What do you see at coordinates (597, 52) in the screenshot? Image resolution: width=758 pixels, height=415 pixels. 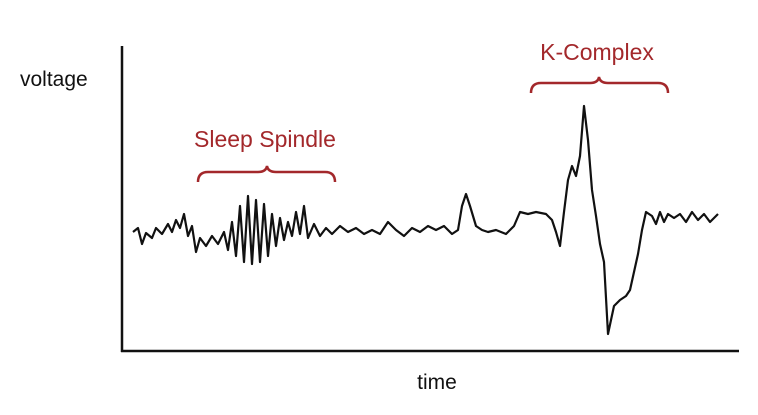 I see `annotation-label: K-Complex` at bounding box center [597, 52].